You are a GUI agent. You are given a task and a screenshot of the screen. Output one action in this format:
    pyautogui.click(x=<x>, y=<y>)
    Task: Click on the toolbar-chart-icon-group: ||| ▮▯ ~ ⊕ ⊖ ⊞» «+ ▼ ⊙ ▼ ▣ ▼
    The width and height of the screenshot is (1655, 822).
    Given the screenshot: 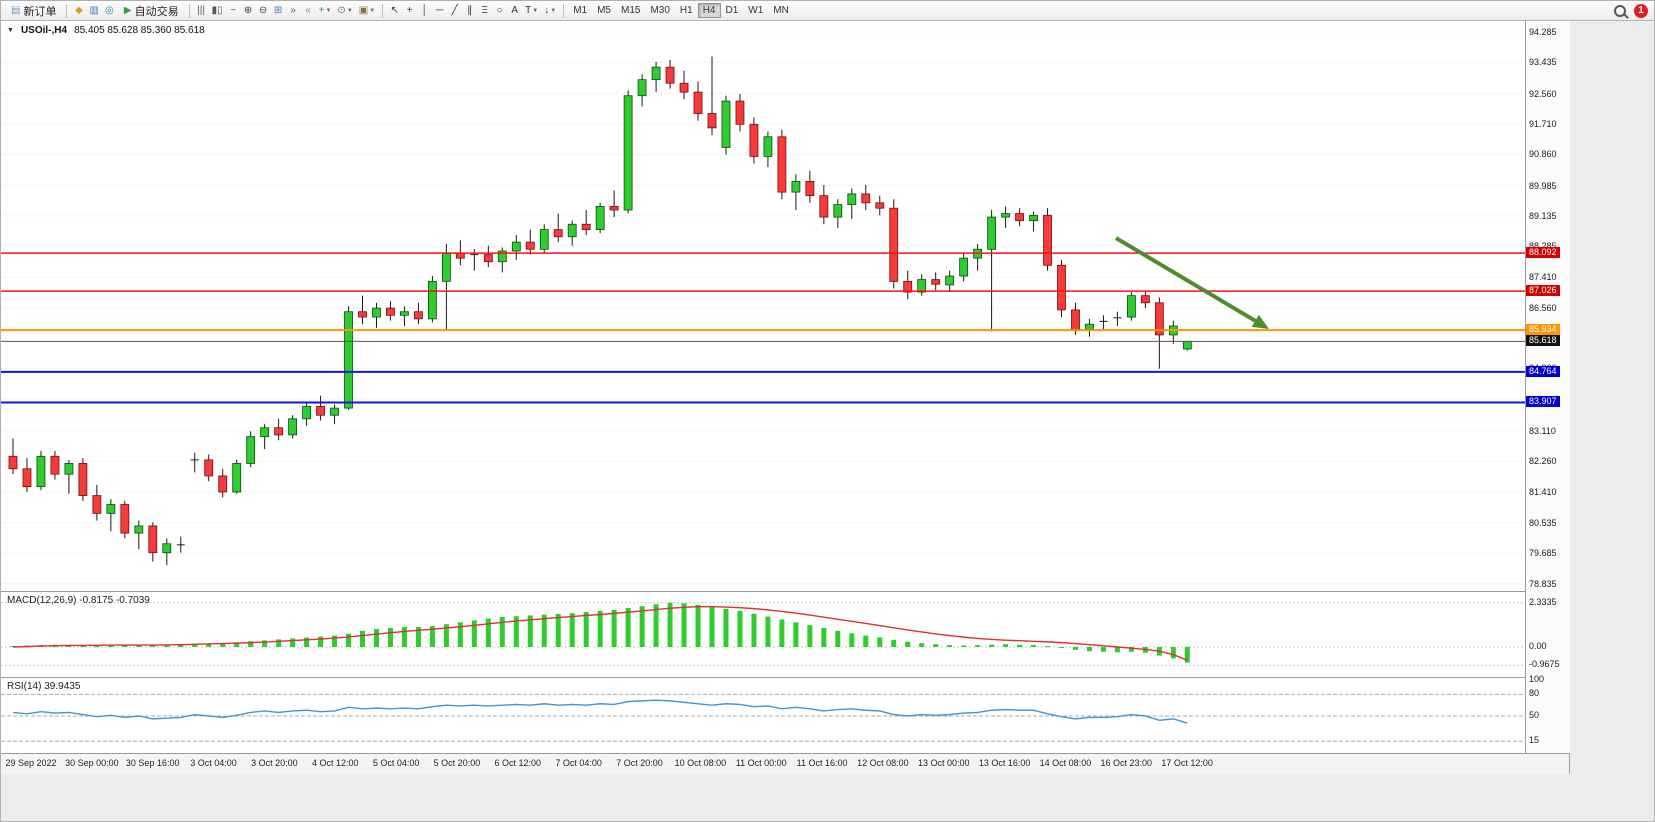 What is the action you would take?
    pyautogui.click(x=286, y=11)
    